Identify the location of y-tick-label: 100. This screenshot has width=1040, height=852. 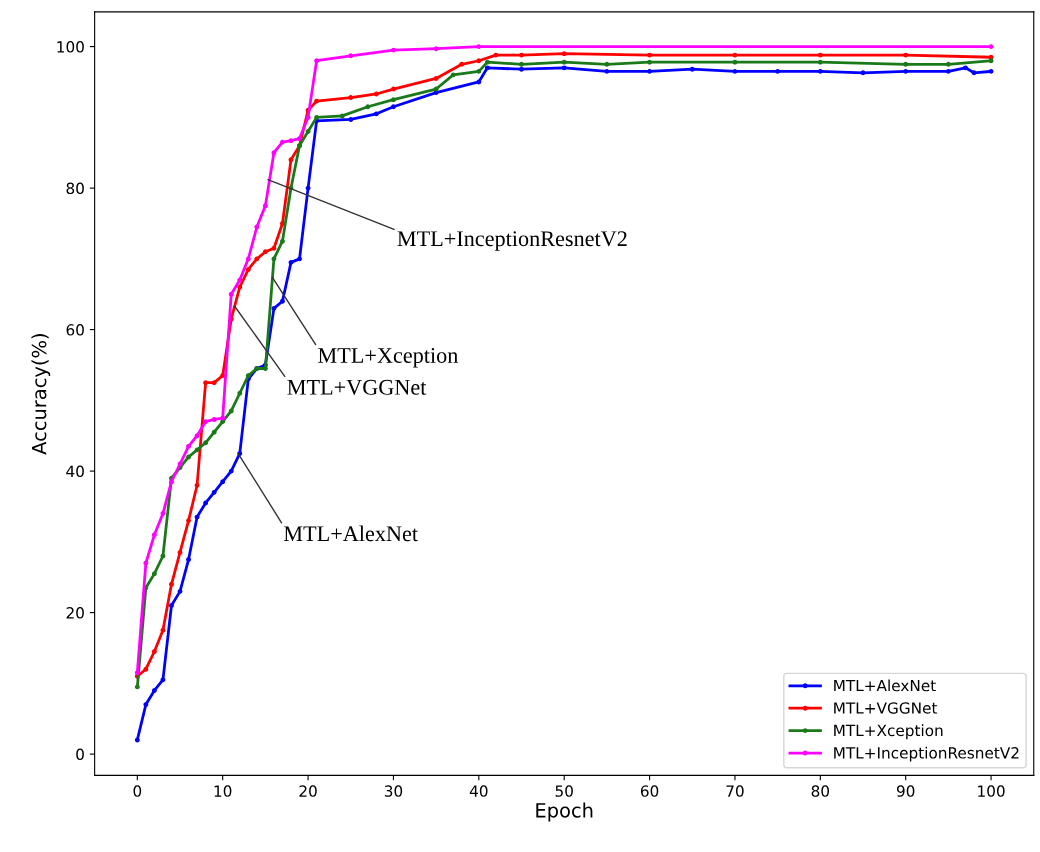
(70, 47).